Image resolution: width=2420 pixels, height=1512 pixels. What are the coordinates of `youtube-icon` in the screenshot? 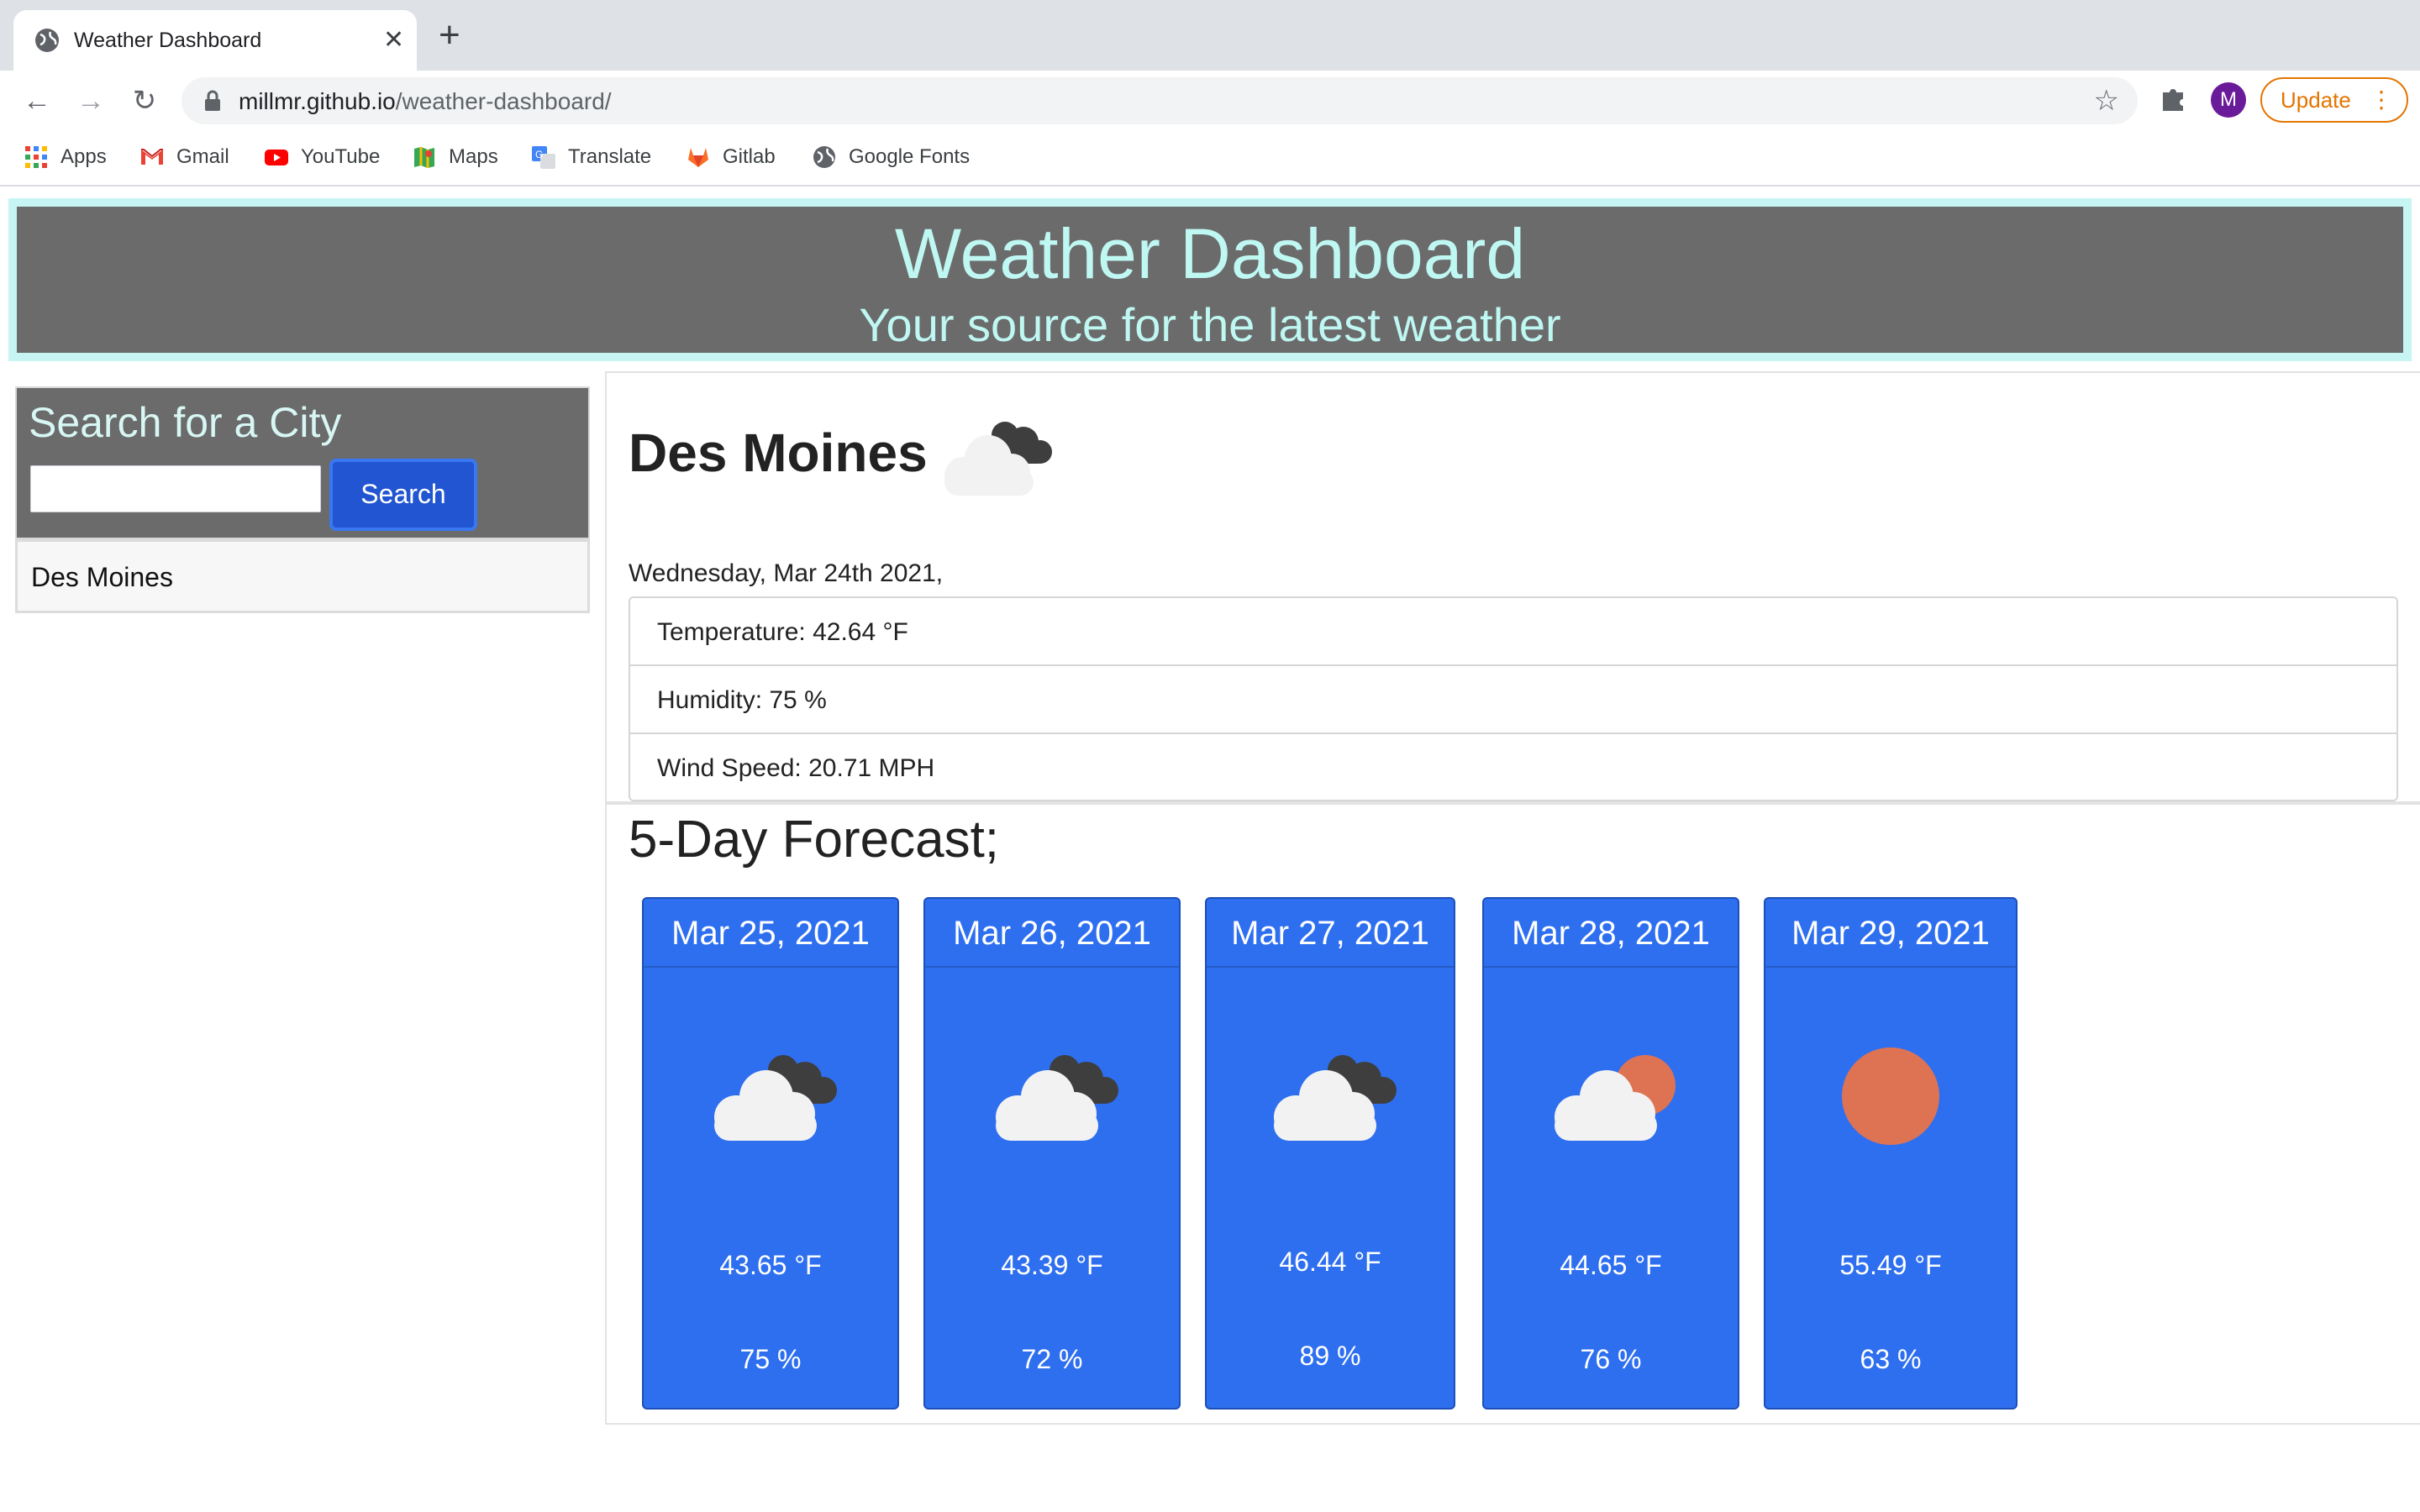 It's located at (276, 157).